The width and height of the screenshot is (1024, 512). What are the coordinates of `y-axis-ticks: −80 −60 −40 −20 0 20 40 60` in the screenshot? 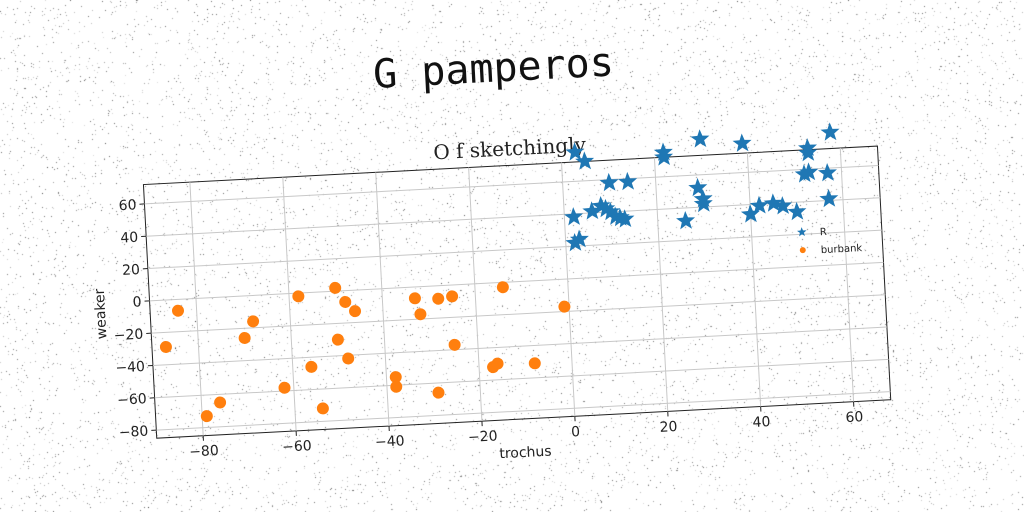 It's located at (135, 319).